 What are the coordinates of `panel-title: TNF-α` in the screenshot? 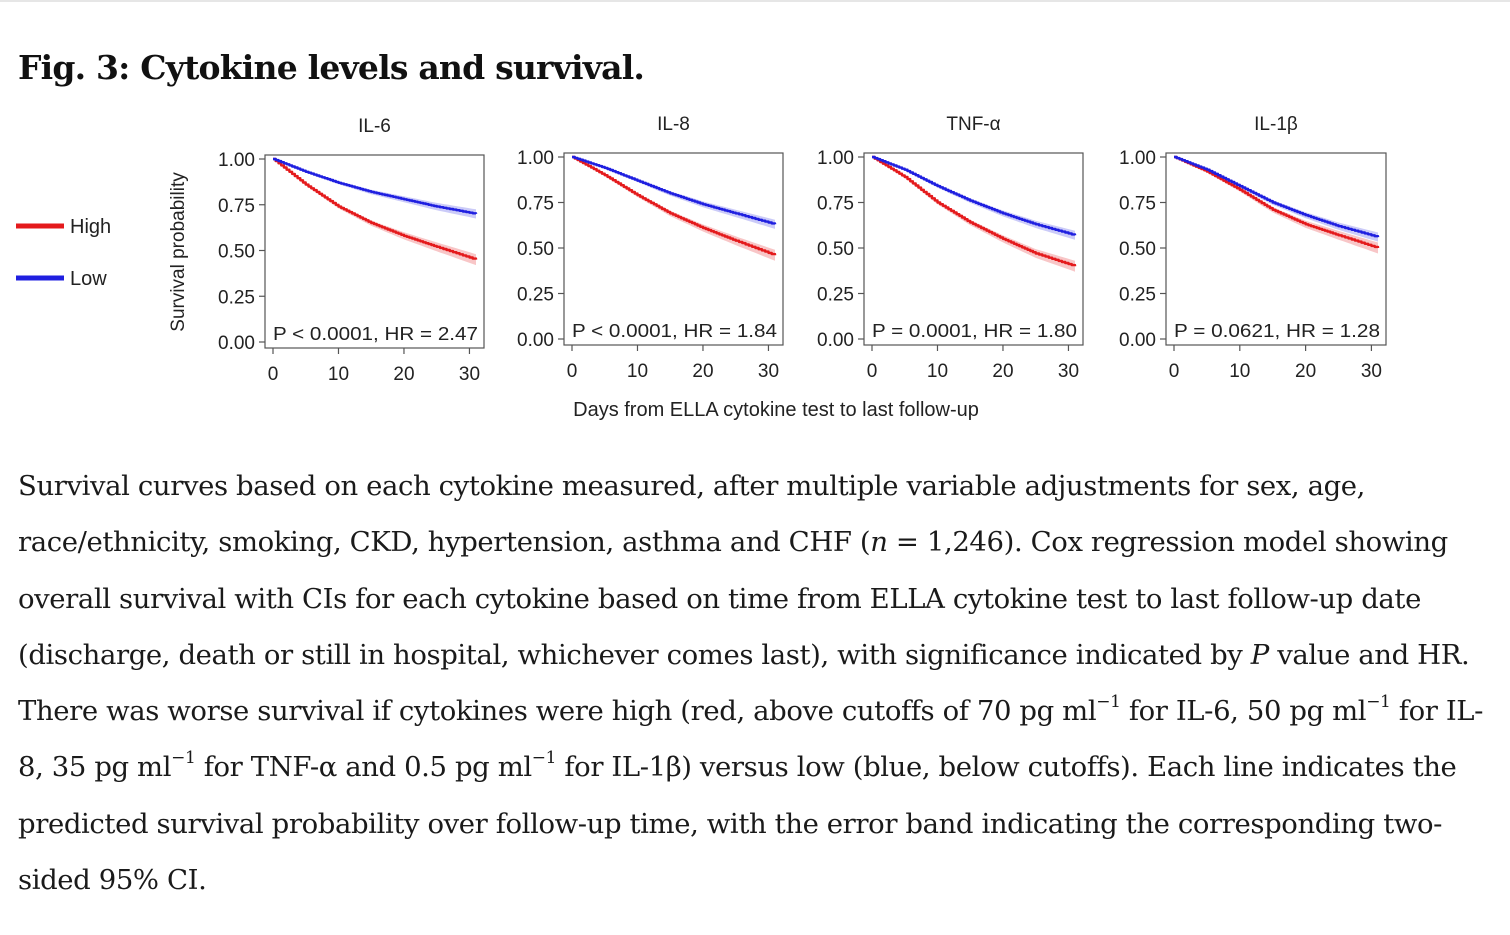 It's located at (973, 124).